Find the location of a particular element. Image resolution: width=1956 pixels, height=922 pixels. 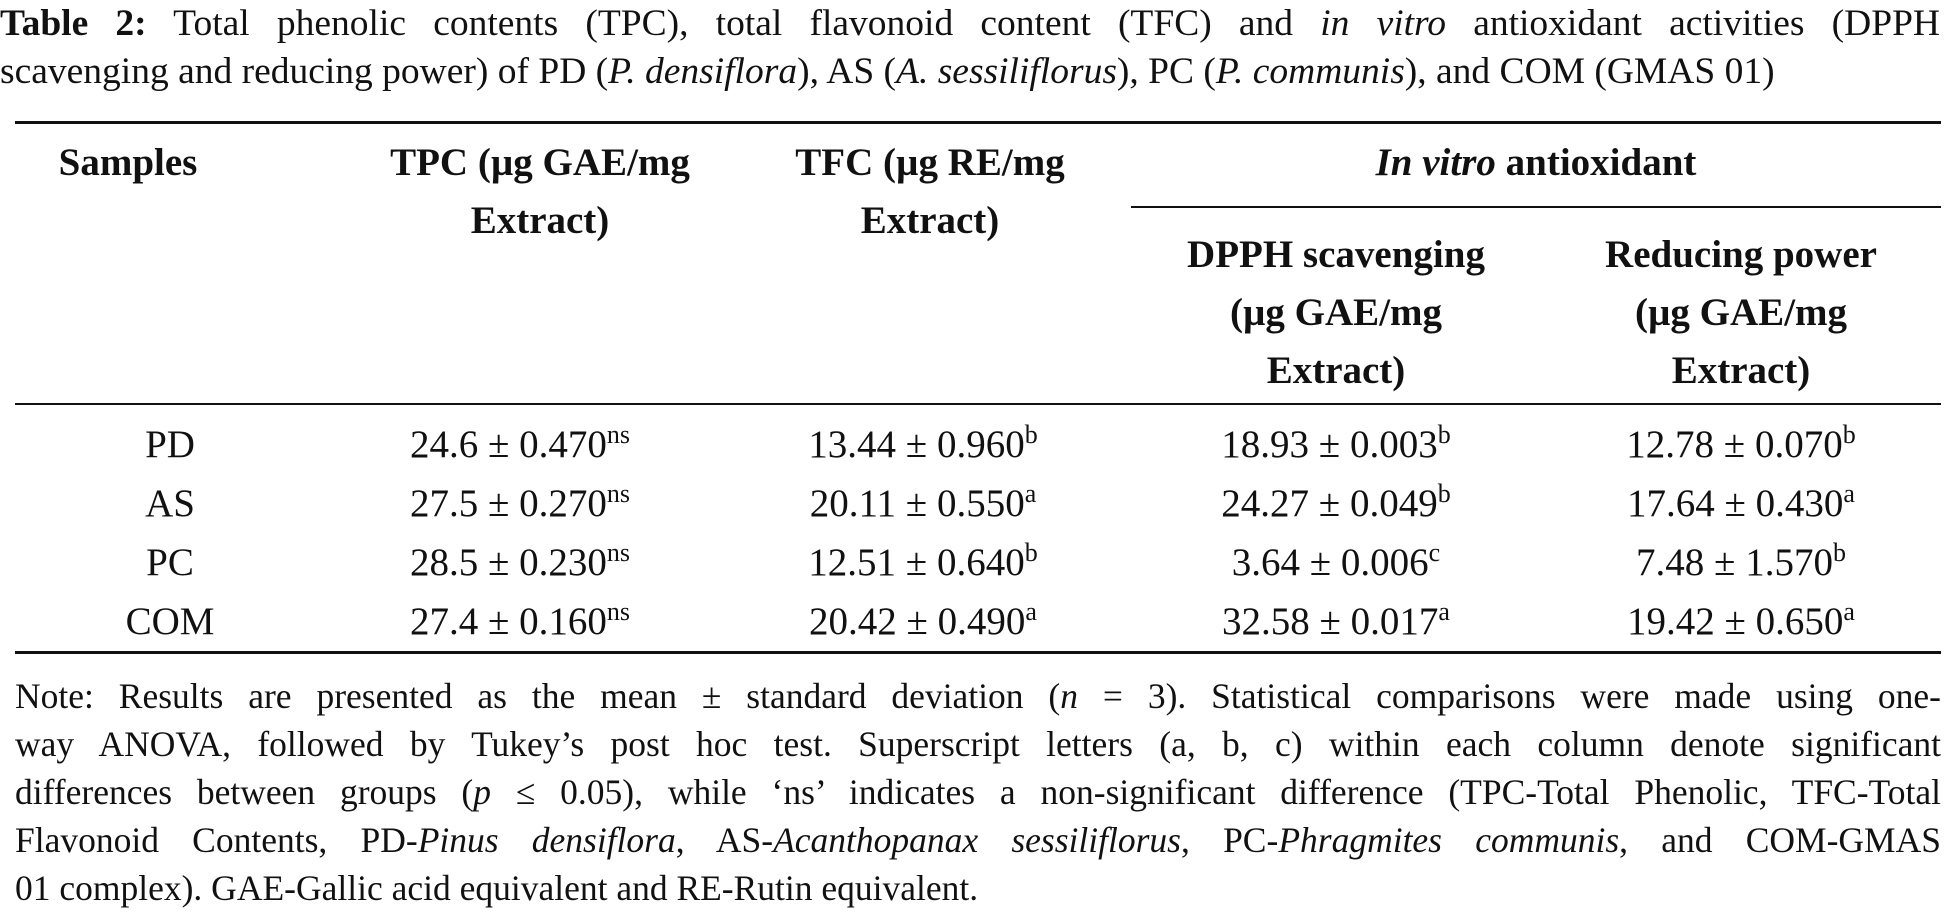

group-header-rule is located at coordinates (1536, 207).